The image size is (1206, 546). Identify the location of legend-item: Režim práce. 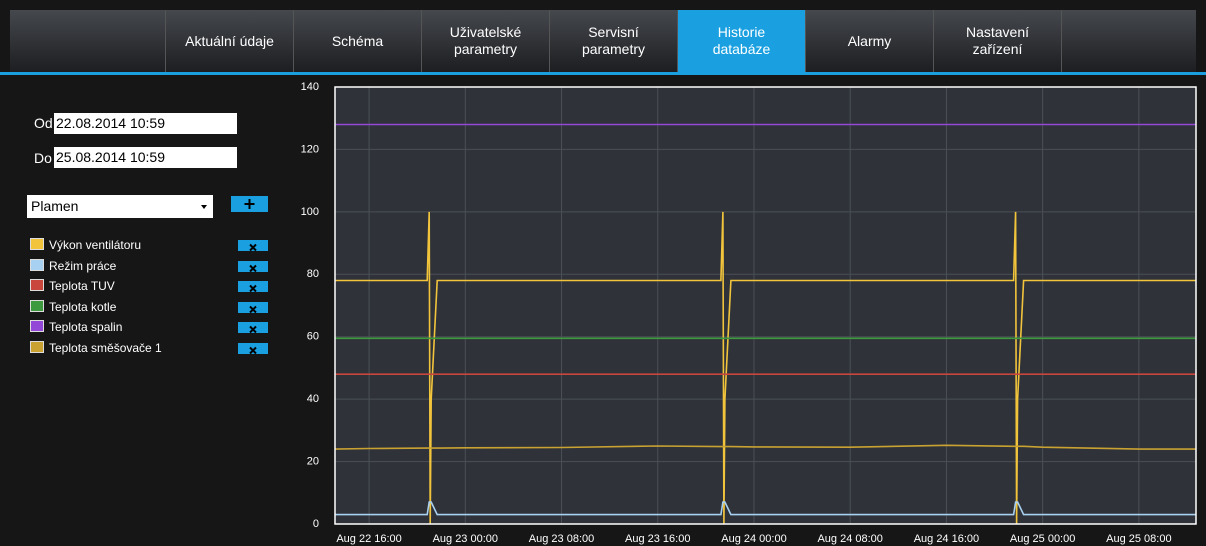
(73, 265).